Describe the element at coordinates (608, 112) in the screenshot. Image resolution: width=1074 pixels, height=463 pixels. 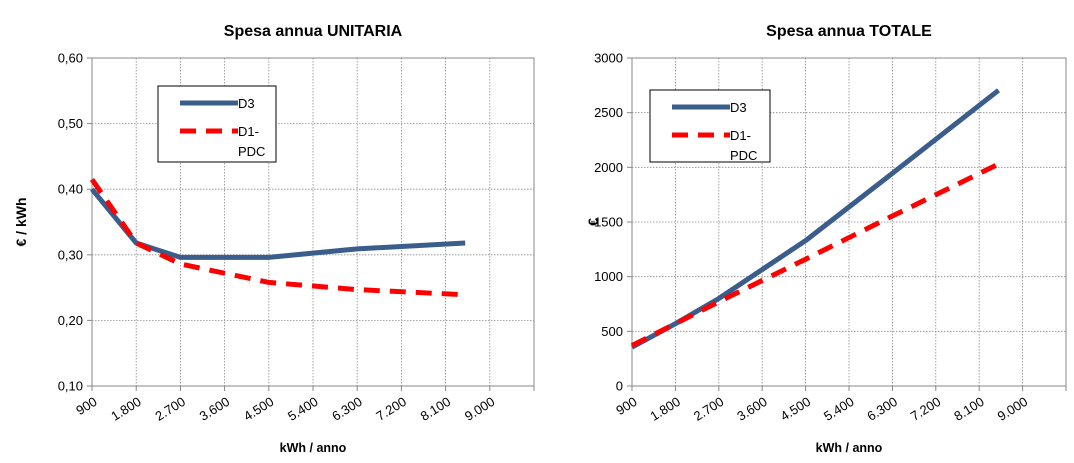
I see `y-tick-label: 2500` at that location.